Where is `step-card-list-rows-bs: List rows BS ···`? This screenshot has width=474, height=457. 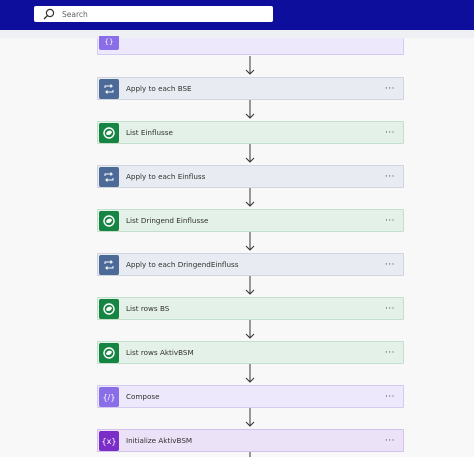 step-card-list-rows-bs: List rows BS ··· is located at coordinates (250, 308).